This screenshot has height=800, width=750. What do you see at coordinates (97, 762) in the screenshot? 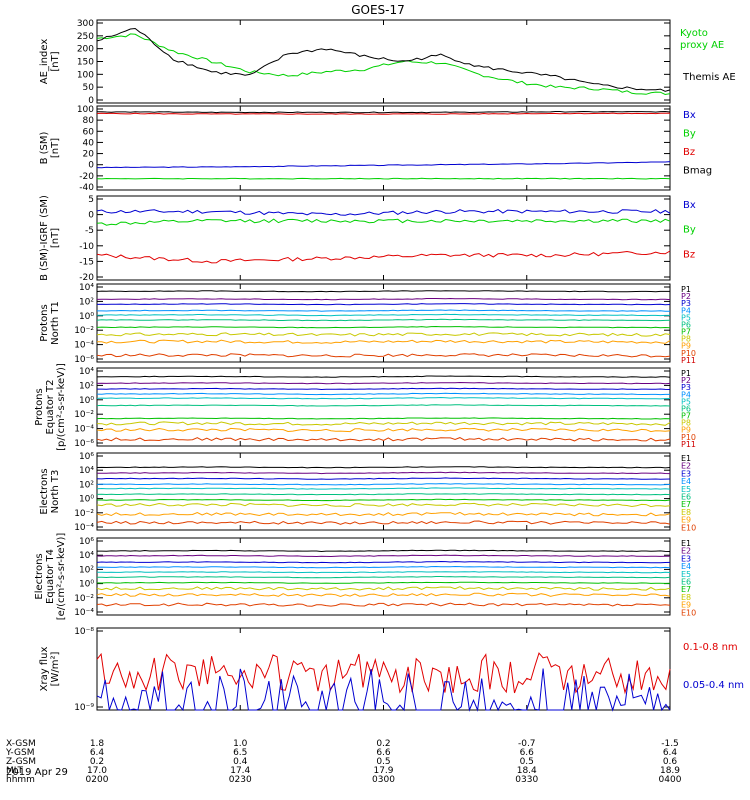
I see `ephemeris-value: 0.2` at bounding box center [97, 762].